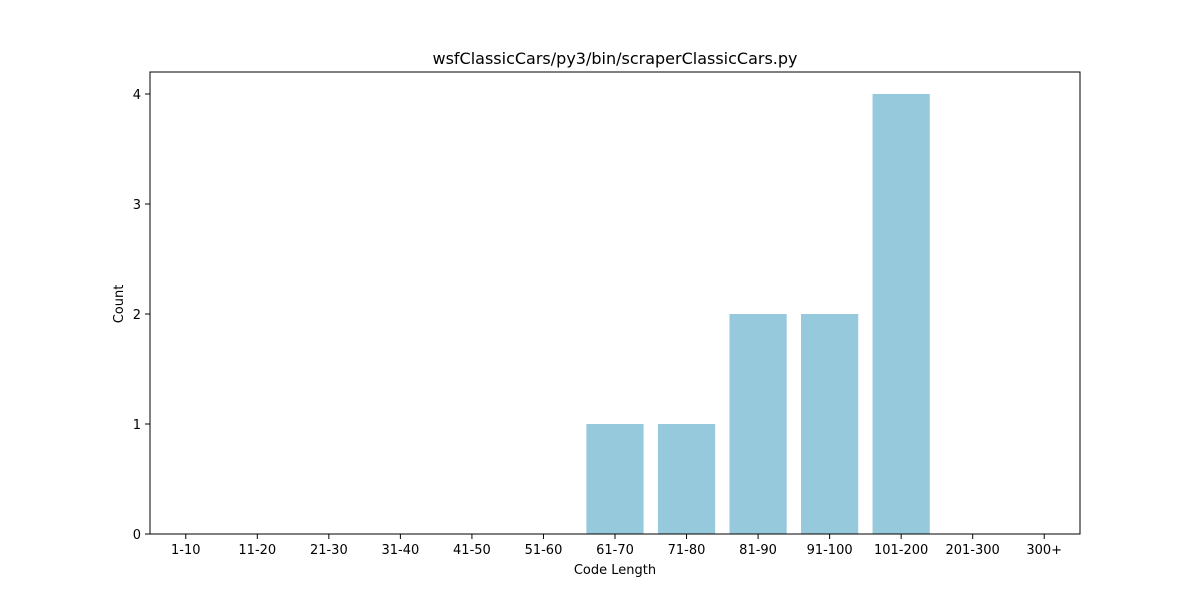  What do you see at coordinates (901, 550) in the screenshot?
I see `x-tick-label: 101-200` at bounding box center [901, 550].